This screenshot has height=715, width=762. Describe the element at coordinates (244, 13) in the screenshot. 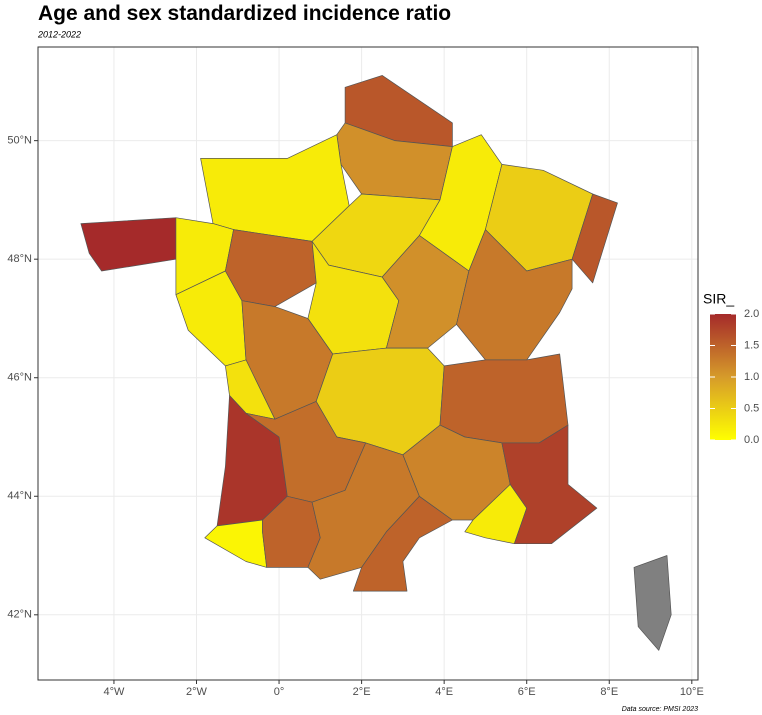

I see `chart-title: Age and sex standardized incidence ratio` at that location.